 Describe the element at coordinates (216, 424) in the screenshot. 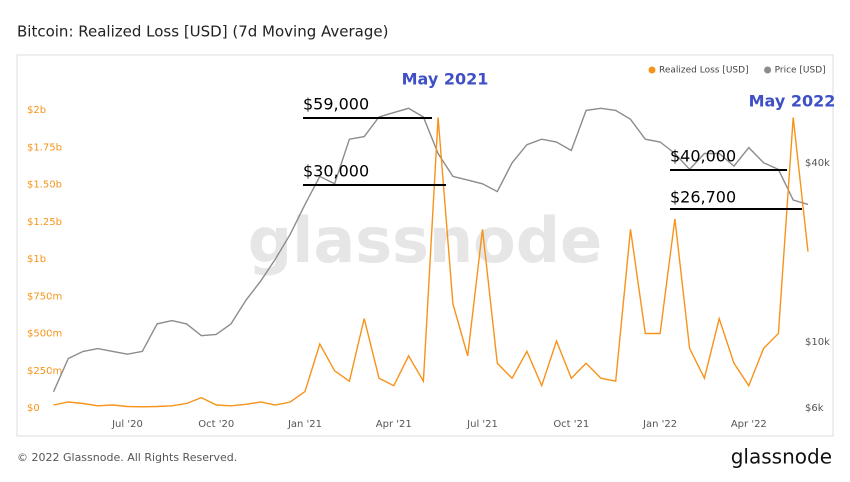

I see `x-tick-label: Oct '20` at that location.